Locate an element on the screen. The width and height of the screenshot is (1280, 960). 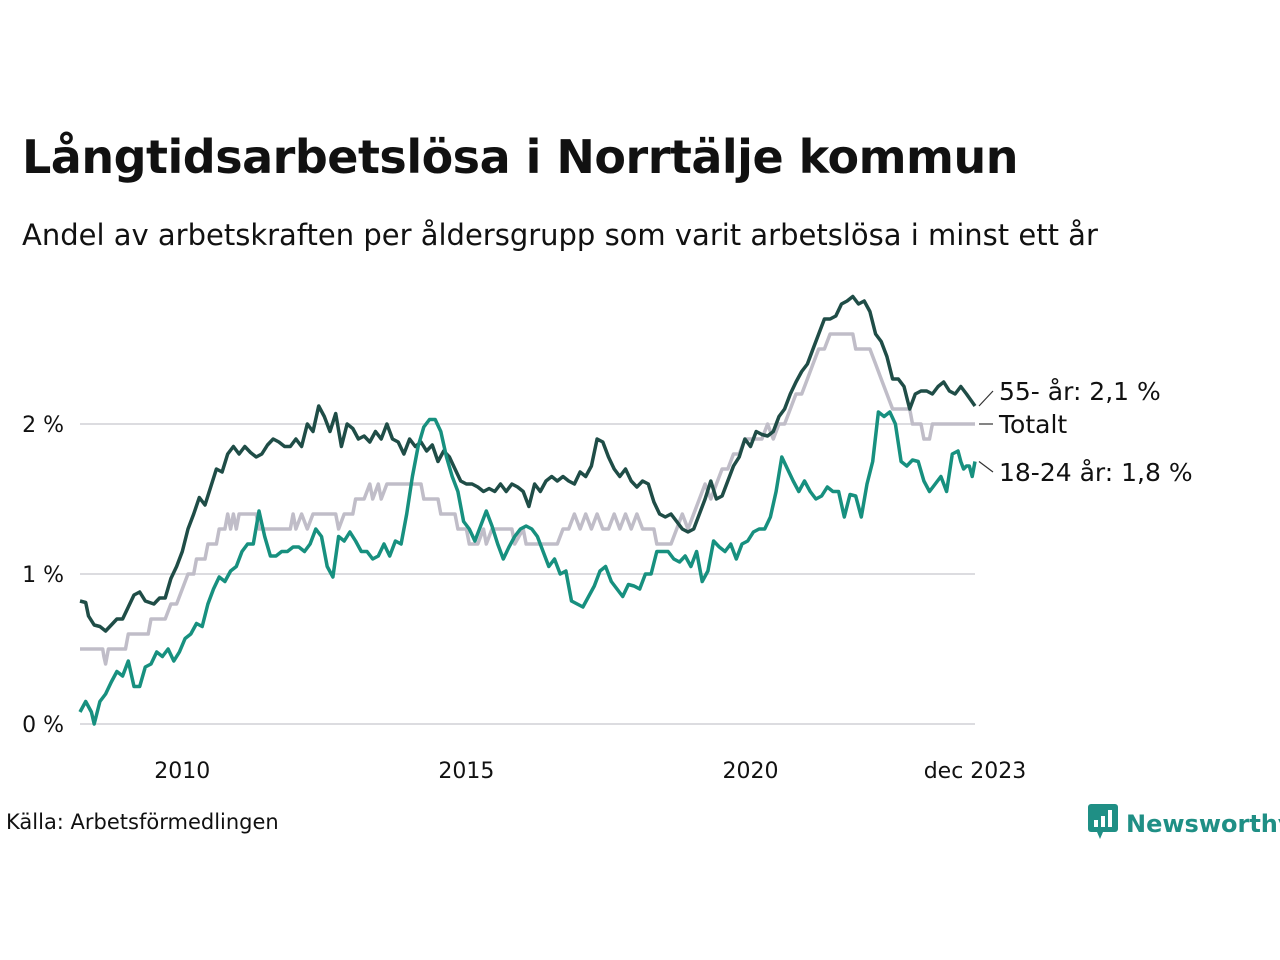
series-labels: Totalt 55- år: 2,1 % 18-24 år: 1,8 % is located at coordinates (1085, 432).